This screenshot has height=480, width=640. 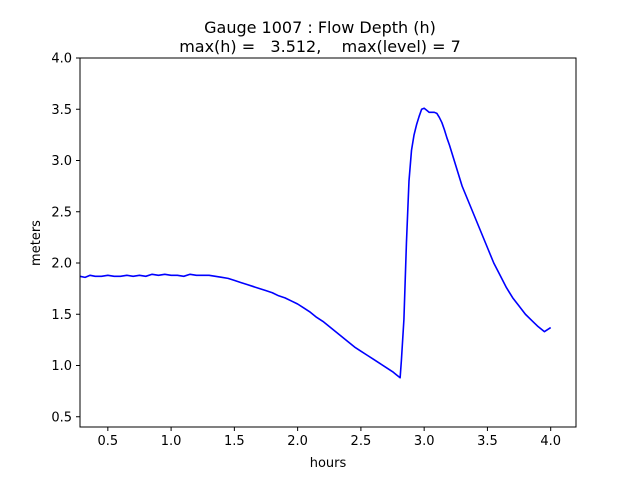 I want to click on x-tick-label: 4.0, so click(x=550, y=441).